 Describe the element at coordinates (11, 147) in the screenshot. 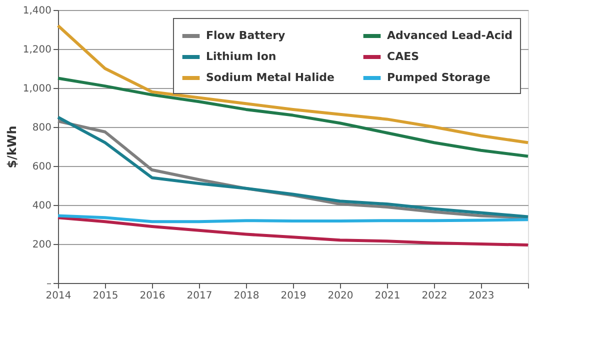

I see `y-axis-title: $/kWh` at that location.